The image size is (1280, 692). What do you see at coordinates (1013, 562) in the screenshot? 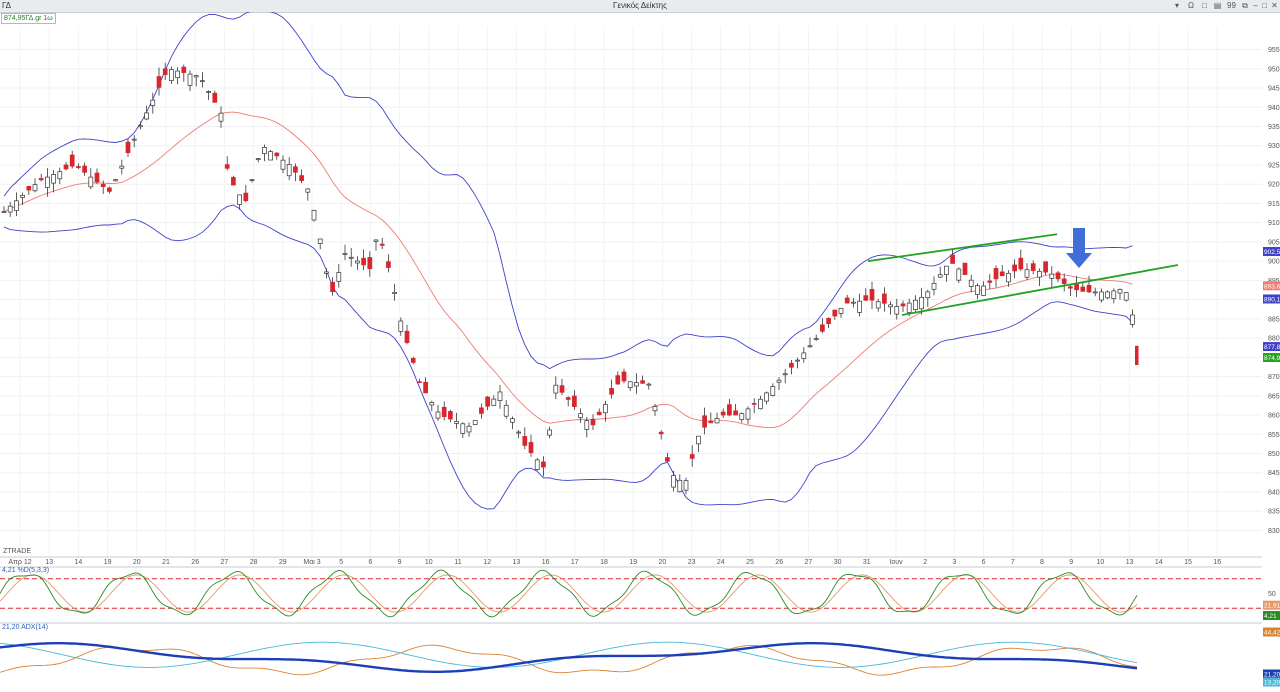
I see `x-tick-label: 7` at bounding box center [1013, 562].